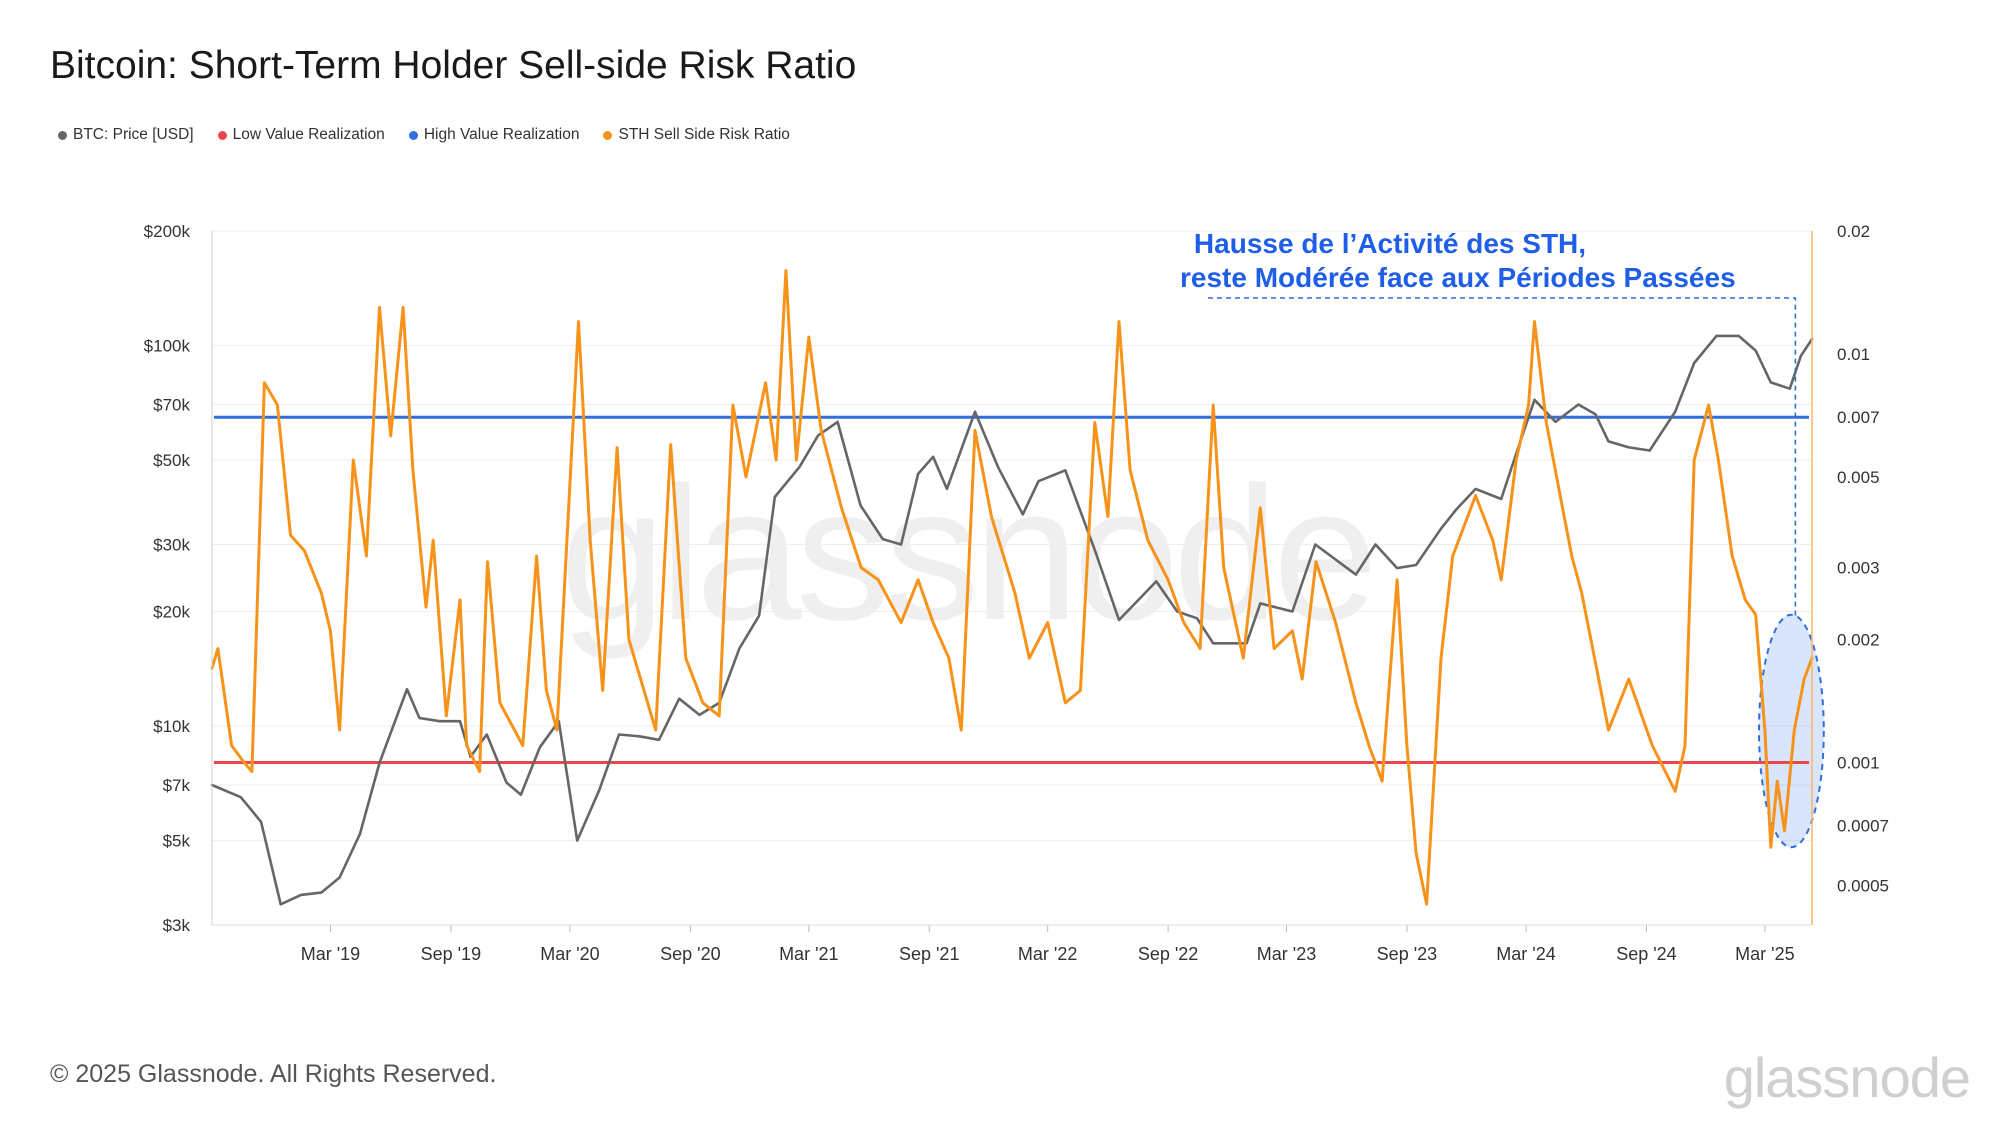 The width and height of the screenshot is (2000, 1125). What do you see at coordinates (1858, 417) in the screenshot?
I see `y-right-tick-label: 0.007` at bounding box center [1858, 417].